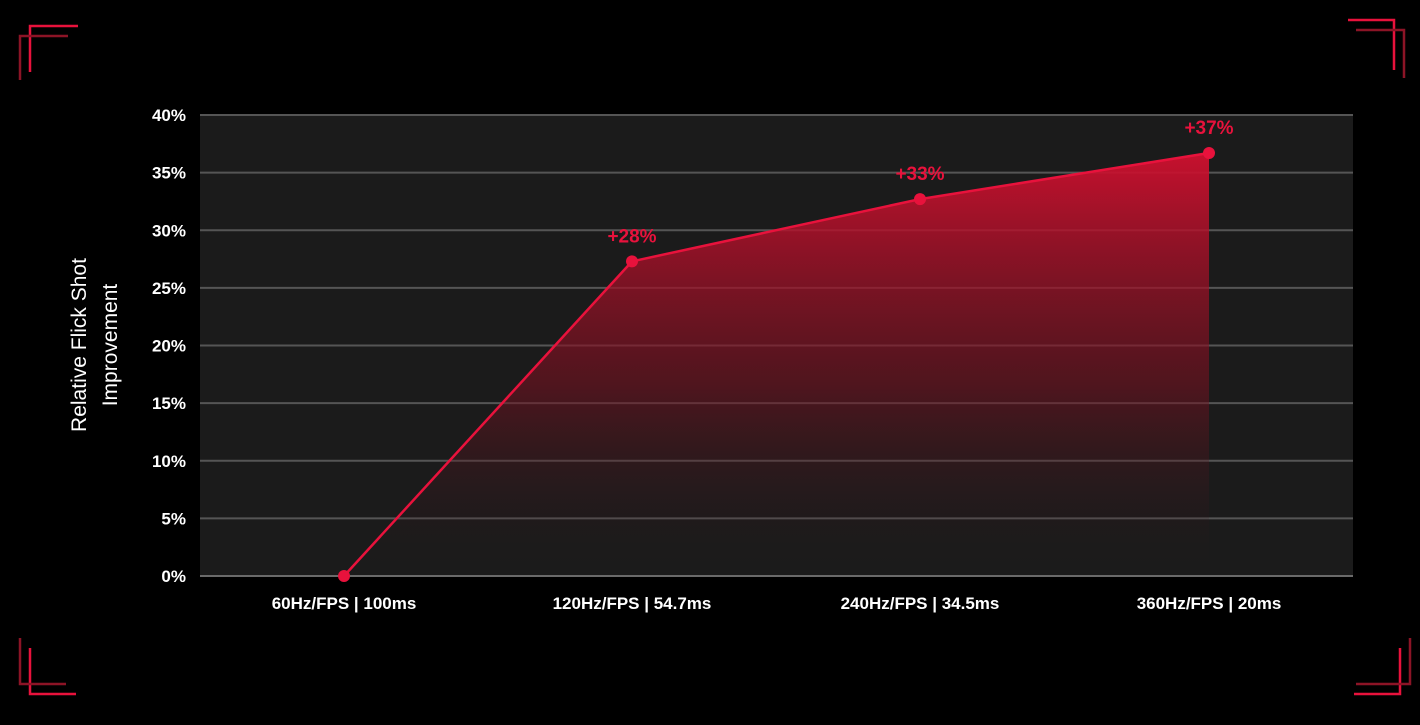 Image resolution: width=1420 pixels, height=725 pixels. I want to click on data-label: +37%, so click(1208, 128).